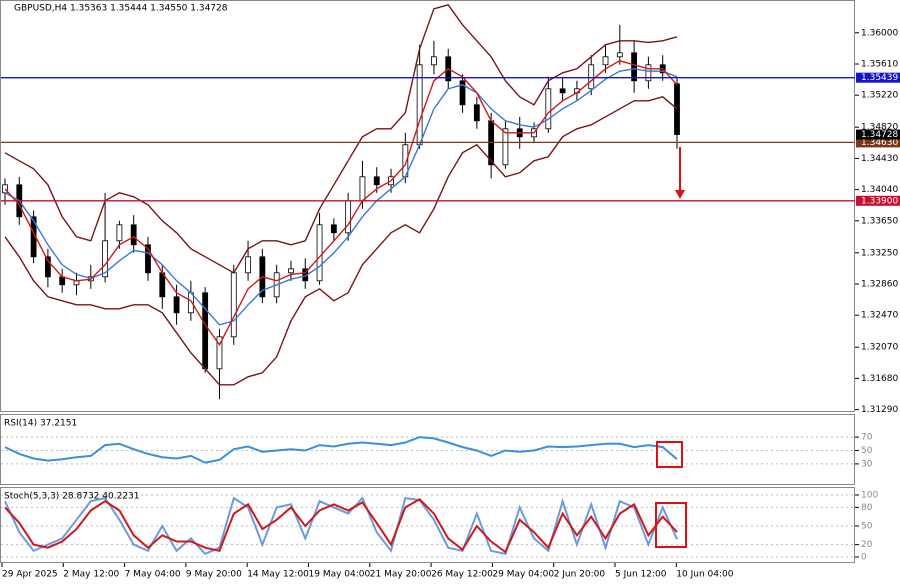 Image resolution: width=900 pixels, height=584 pixels. I want to click on stoch-highlight, so click(671, 525).